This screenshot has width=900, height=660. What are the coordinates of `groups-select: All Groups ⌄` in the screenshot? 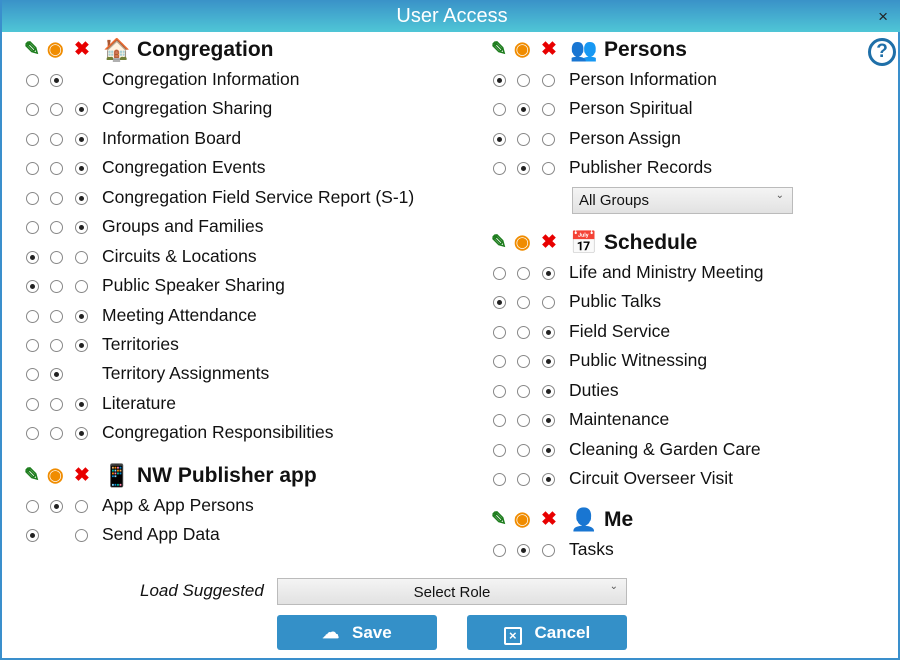 It's located at (682, 200).